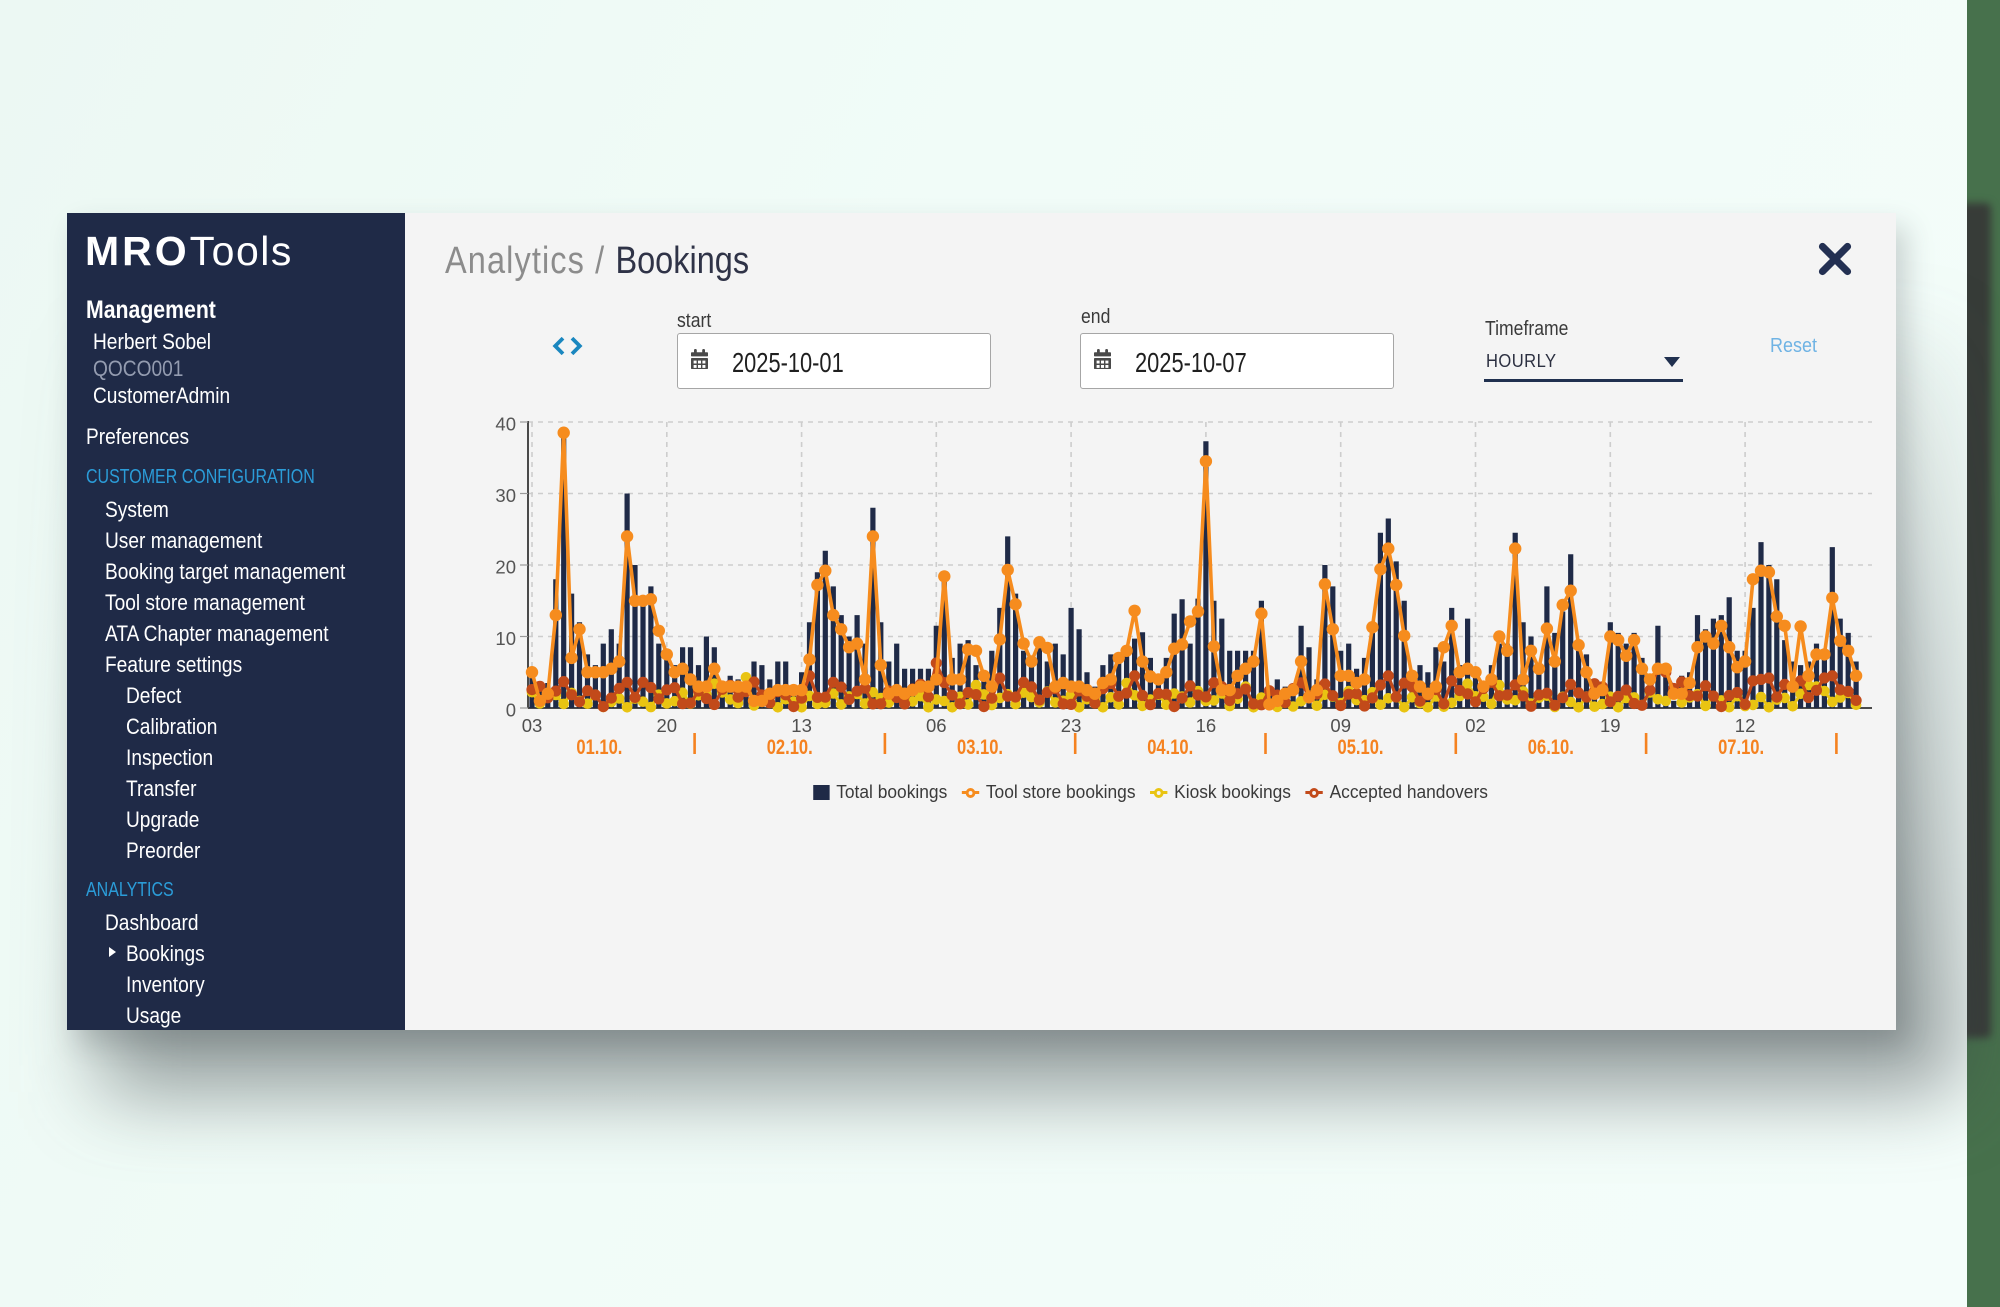 This screenshot has width=2000, height=1307. I want to click on svg-text: 01.10., so click(599, 747).